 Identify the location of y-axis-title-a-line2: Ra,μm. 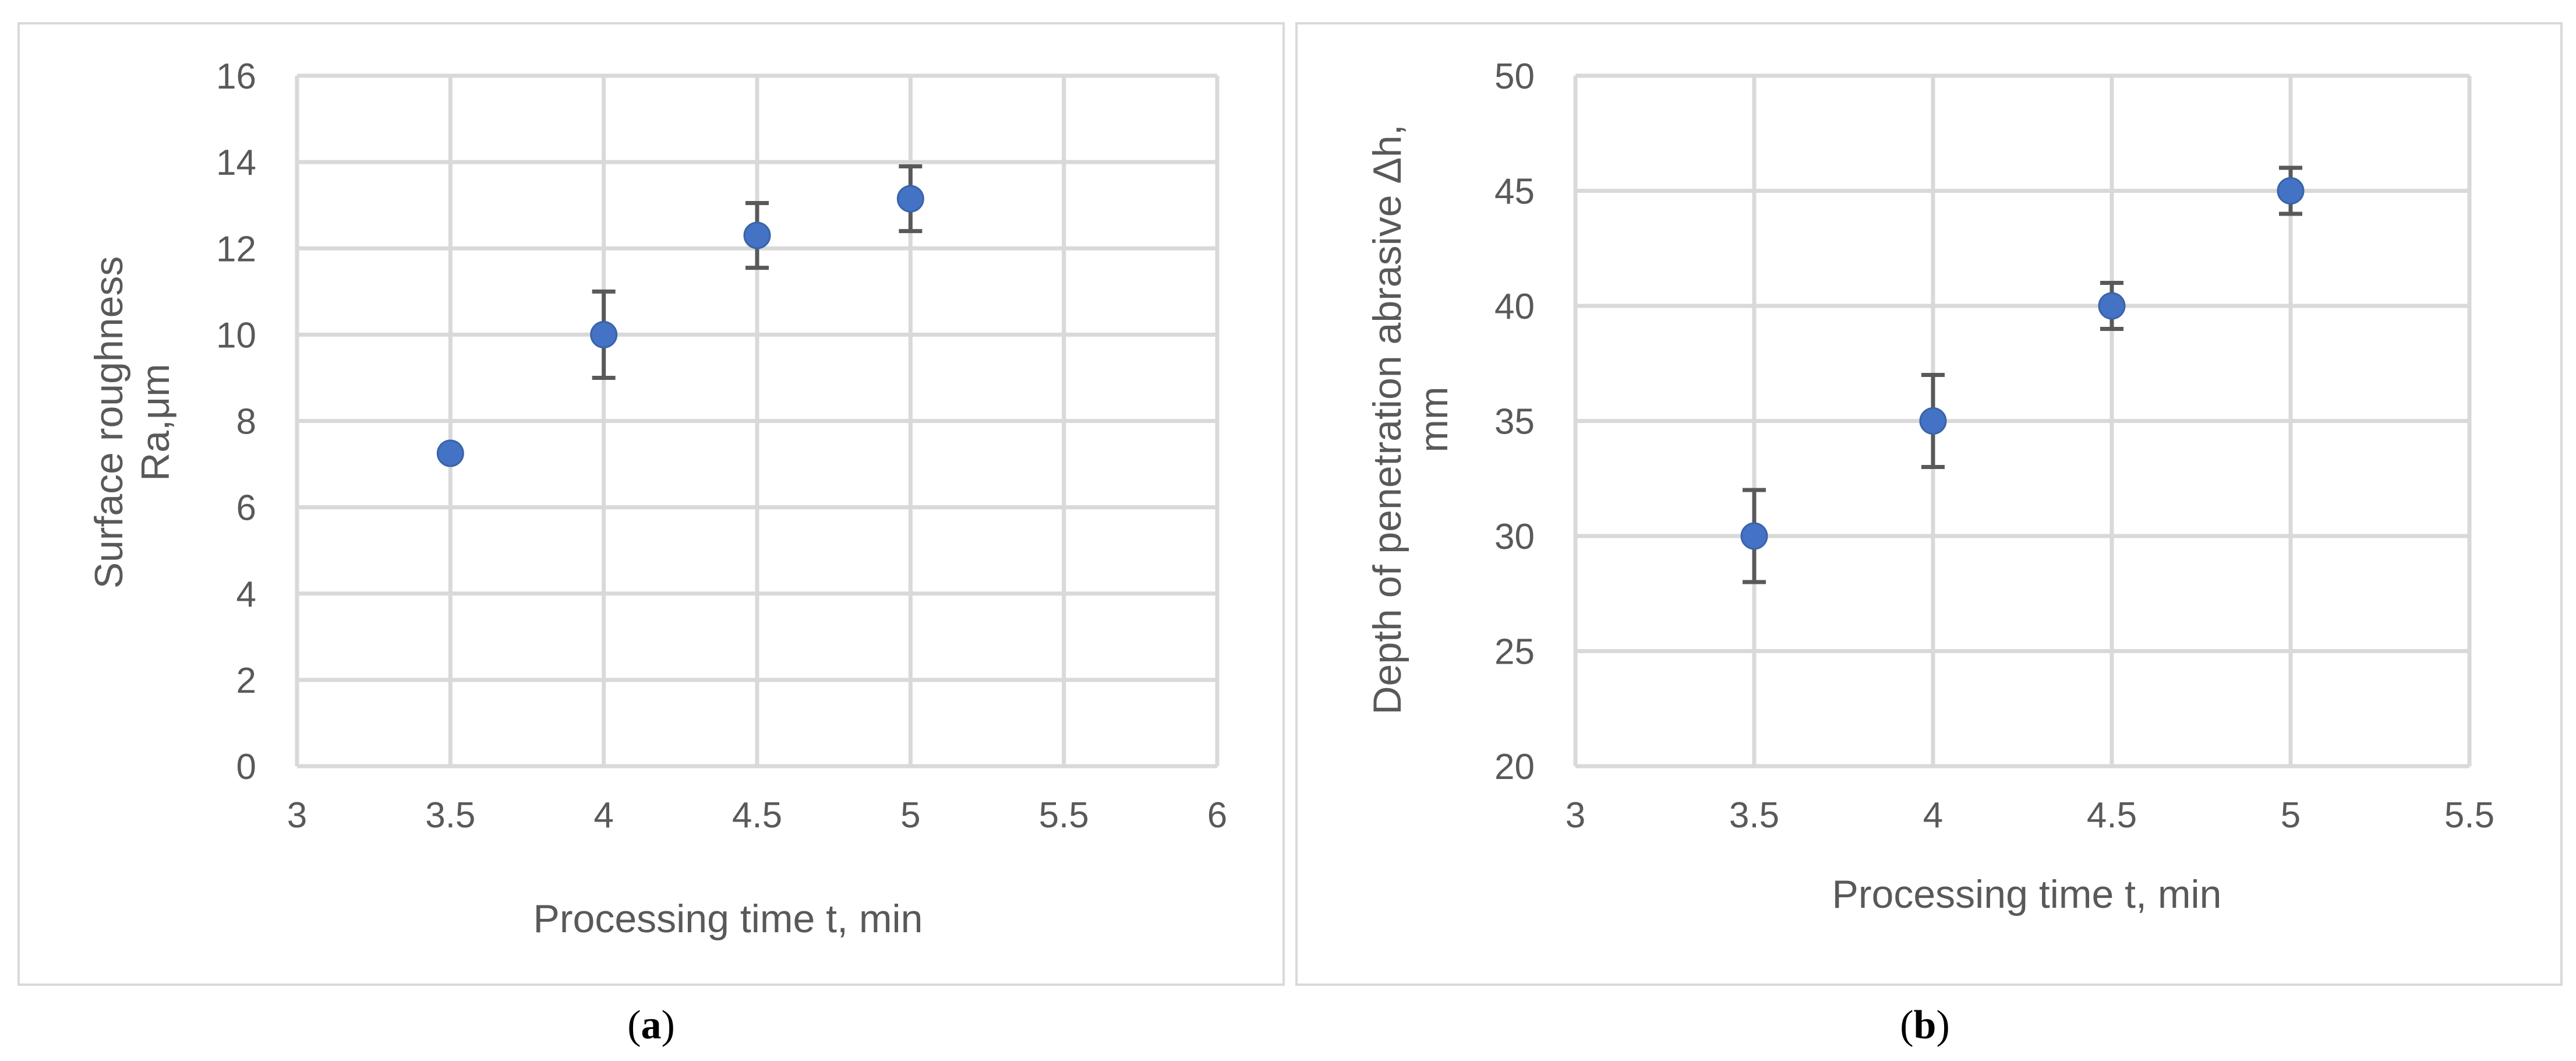
(155, 422).